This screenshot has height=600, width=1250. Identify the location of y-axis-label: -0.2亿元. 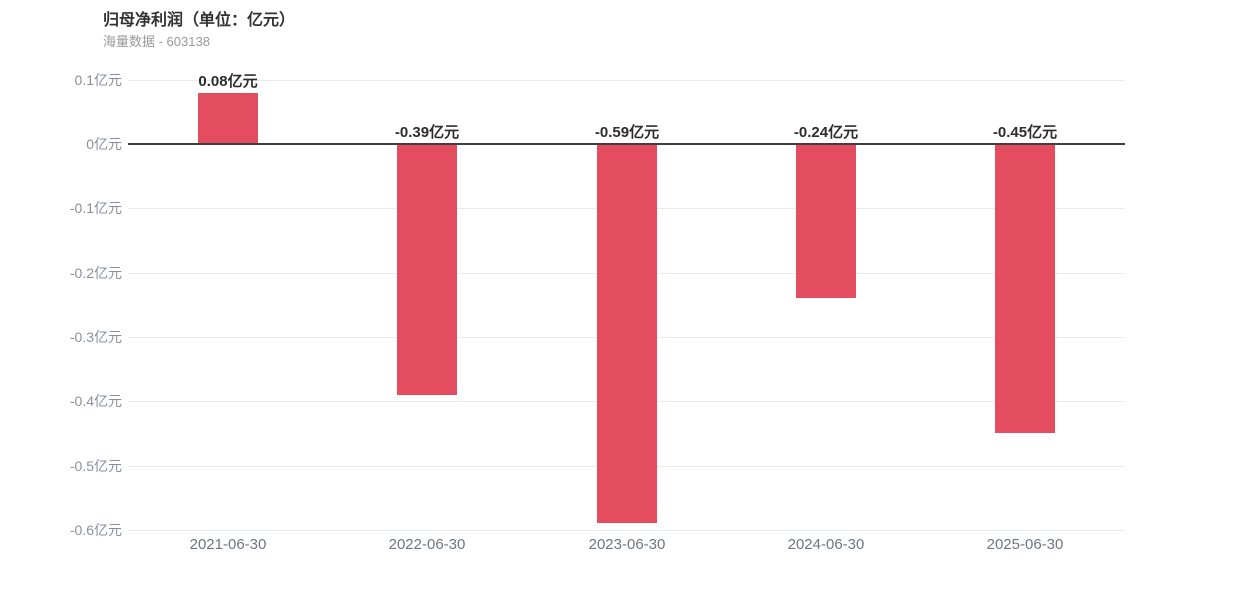
(95, 273).